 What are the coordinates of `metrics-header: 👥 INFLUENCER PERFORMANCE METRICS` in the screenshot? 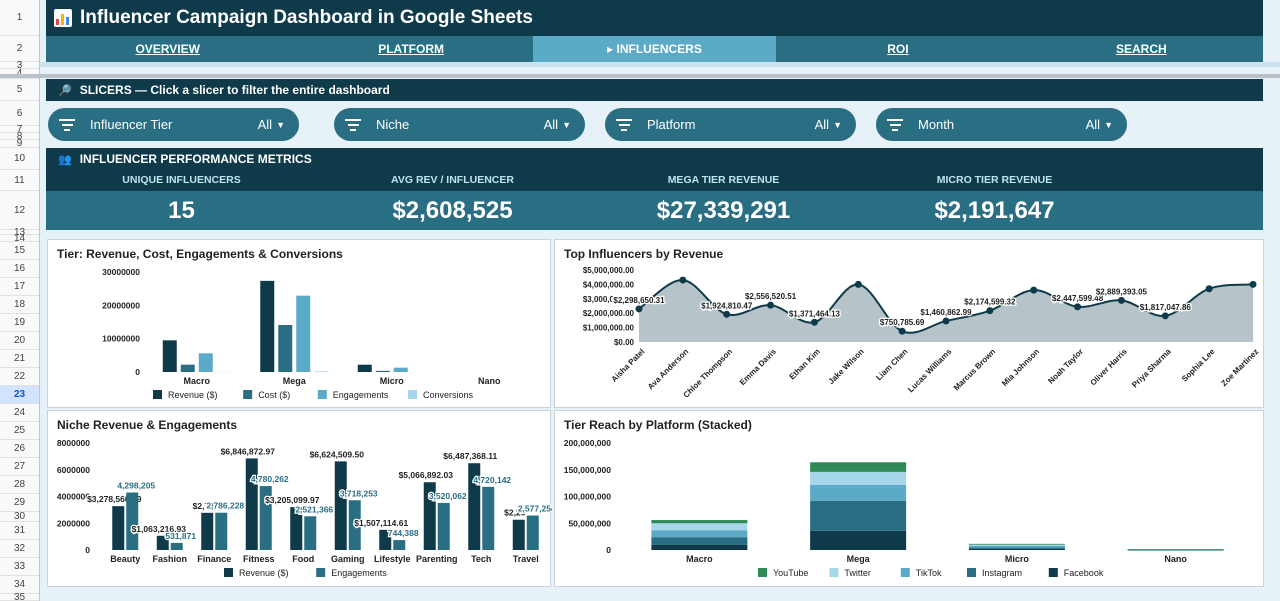 It's located at (654, 159).